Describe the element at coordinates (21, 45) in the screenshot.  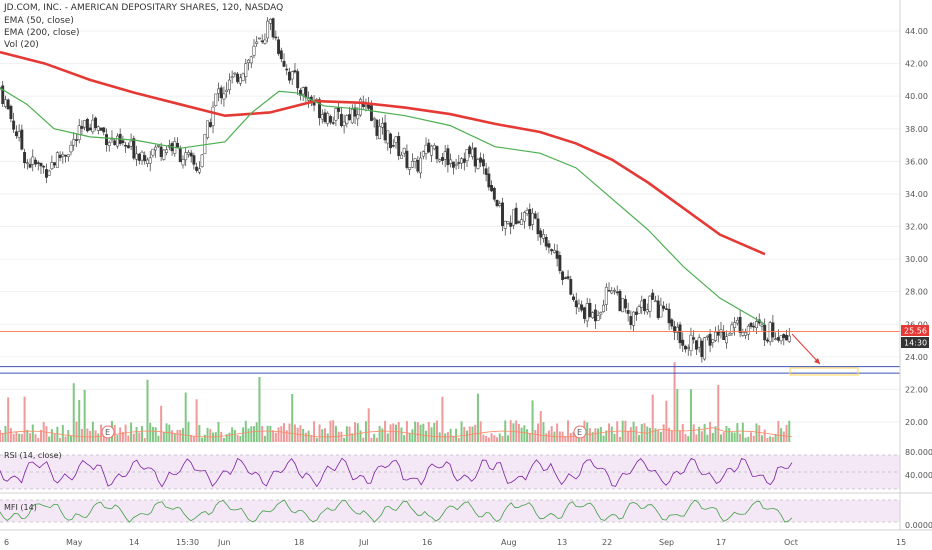
I see `legend-volume: Vol (20)` at that location.